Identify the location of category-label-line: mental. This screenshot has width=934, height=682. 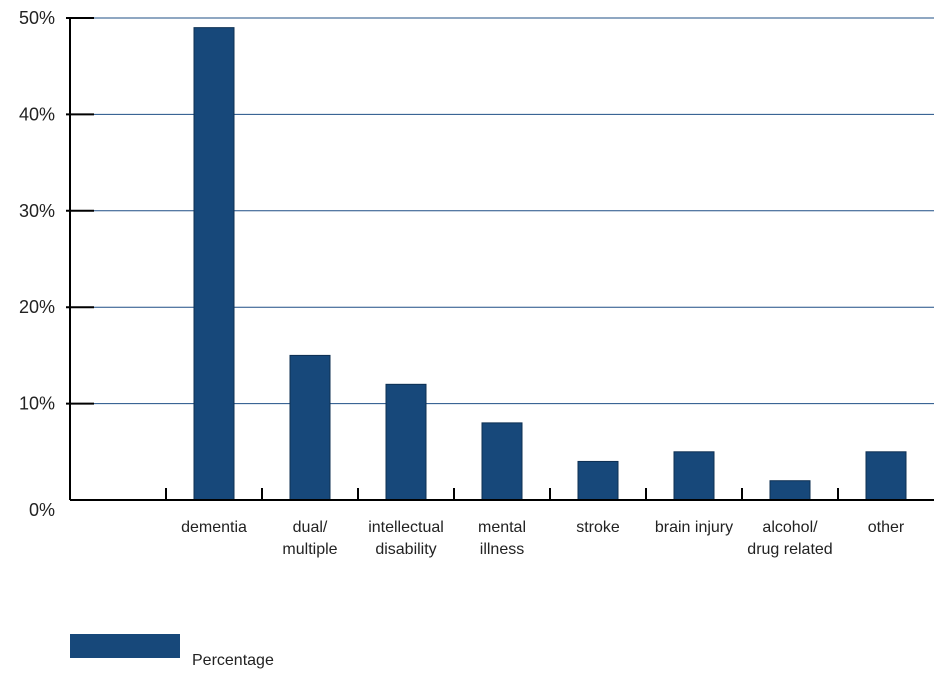
(502, 527).